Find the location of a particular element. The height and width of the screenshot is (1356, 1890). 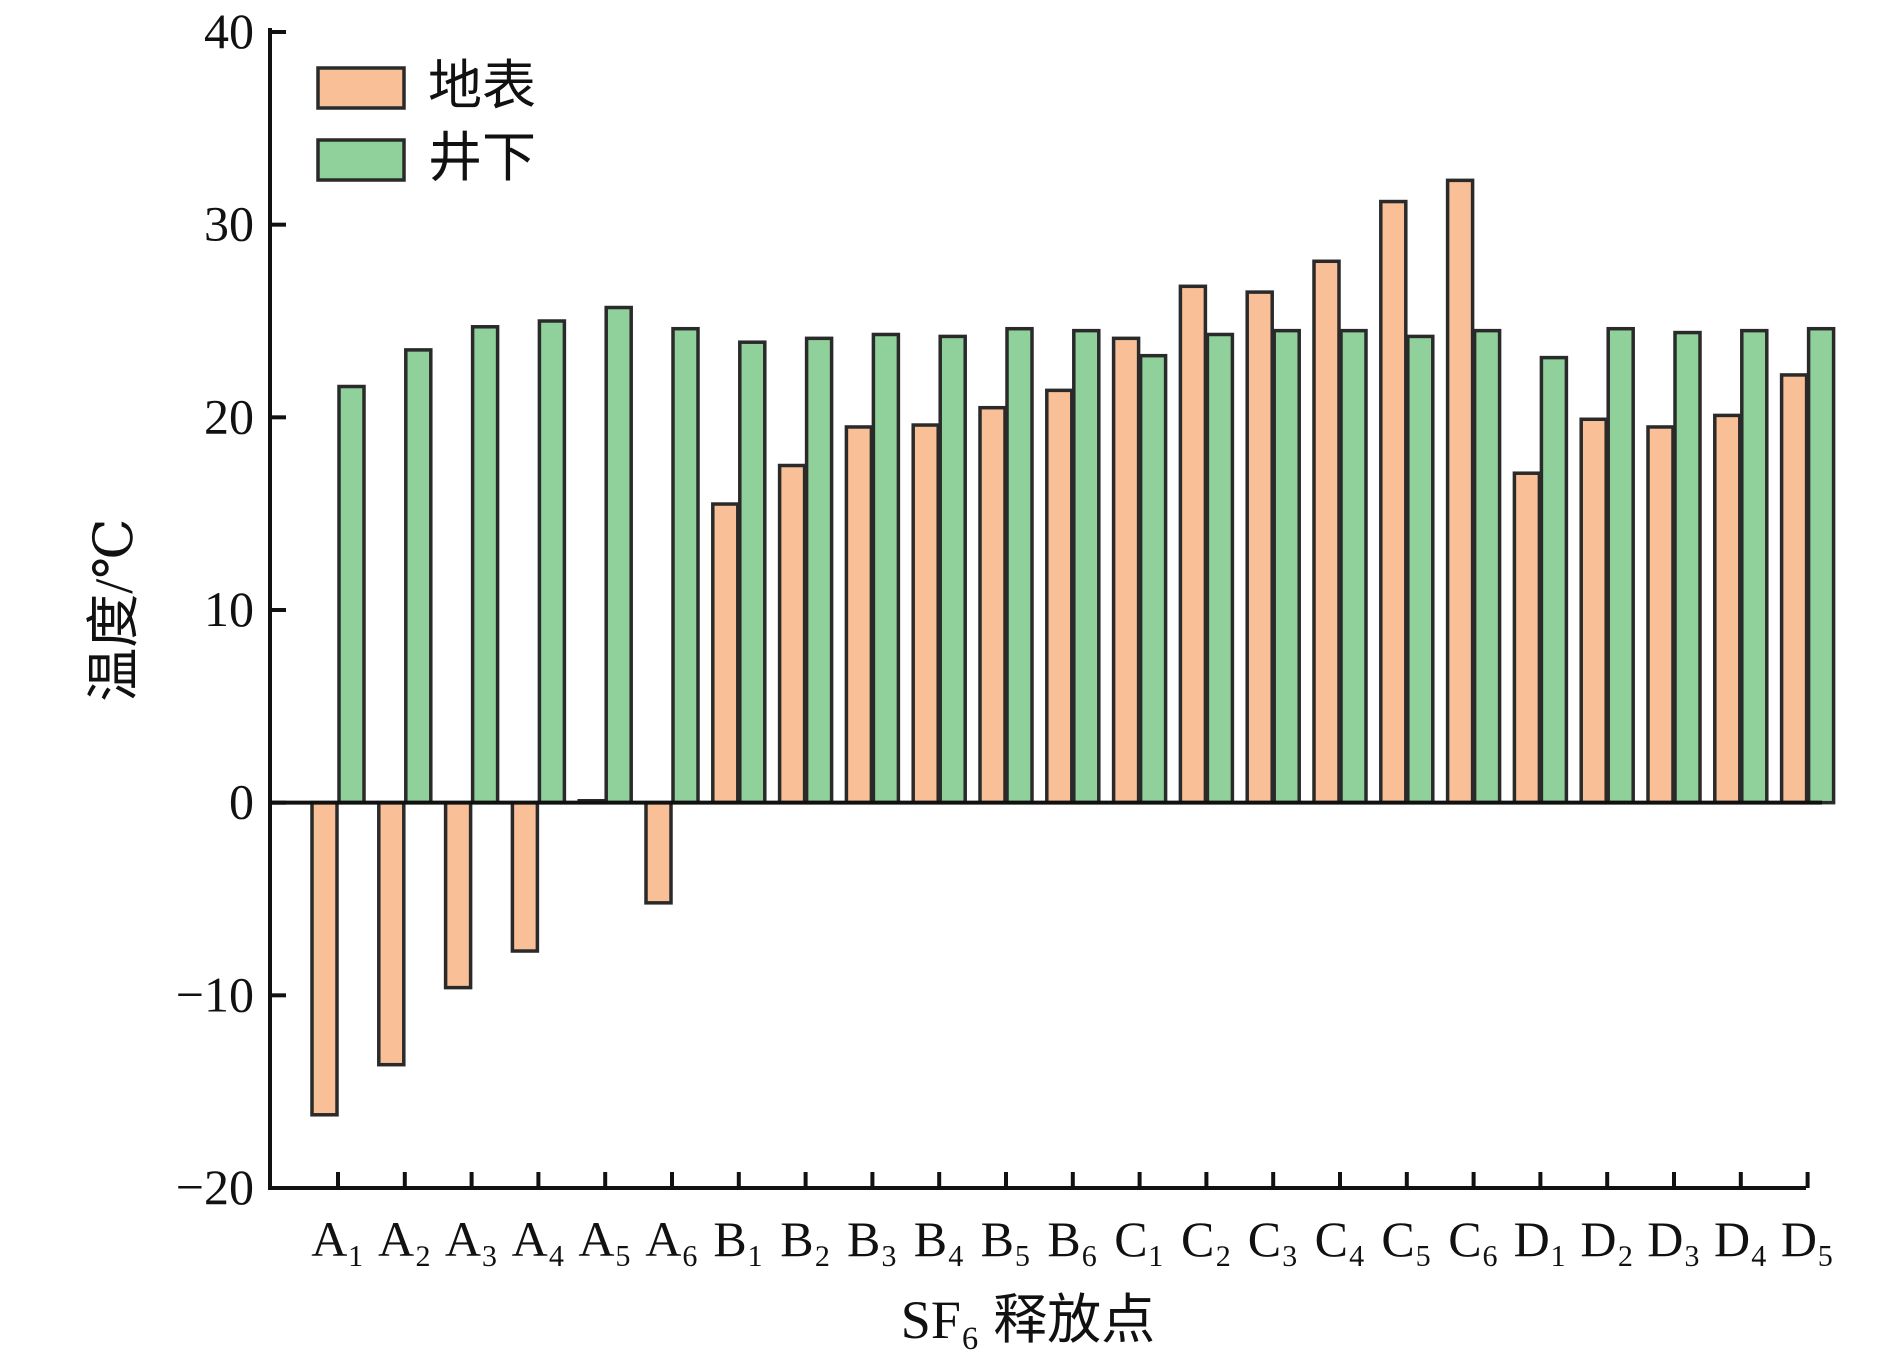

y-ticks-group: −20 −10 0 10 20 30 40 is located at coordinates (231, 609).